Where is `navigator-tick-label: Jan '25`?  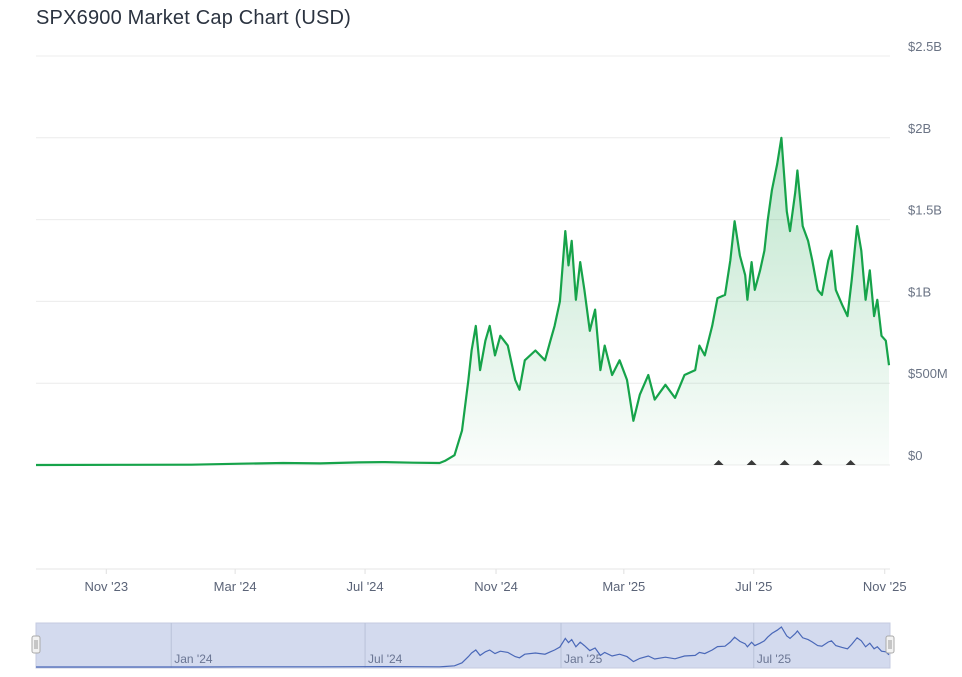 navigator-tick-label: Jan '25 is located at coordinates (583, 659).